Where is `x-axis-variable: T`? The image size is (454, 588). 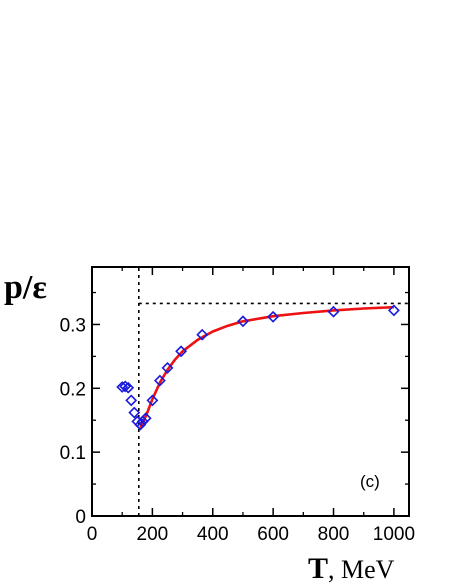 x-axis-variable: T is located at coordinates (318, 568).